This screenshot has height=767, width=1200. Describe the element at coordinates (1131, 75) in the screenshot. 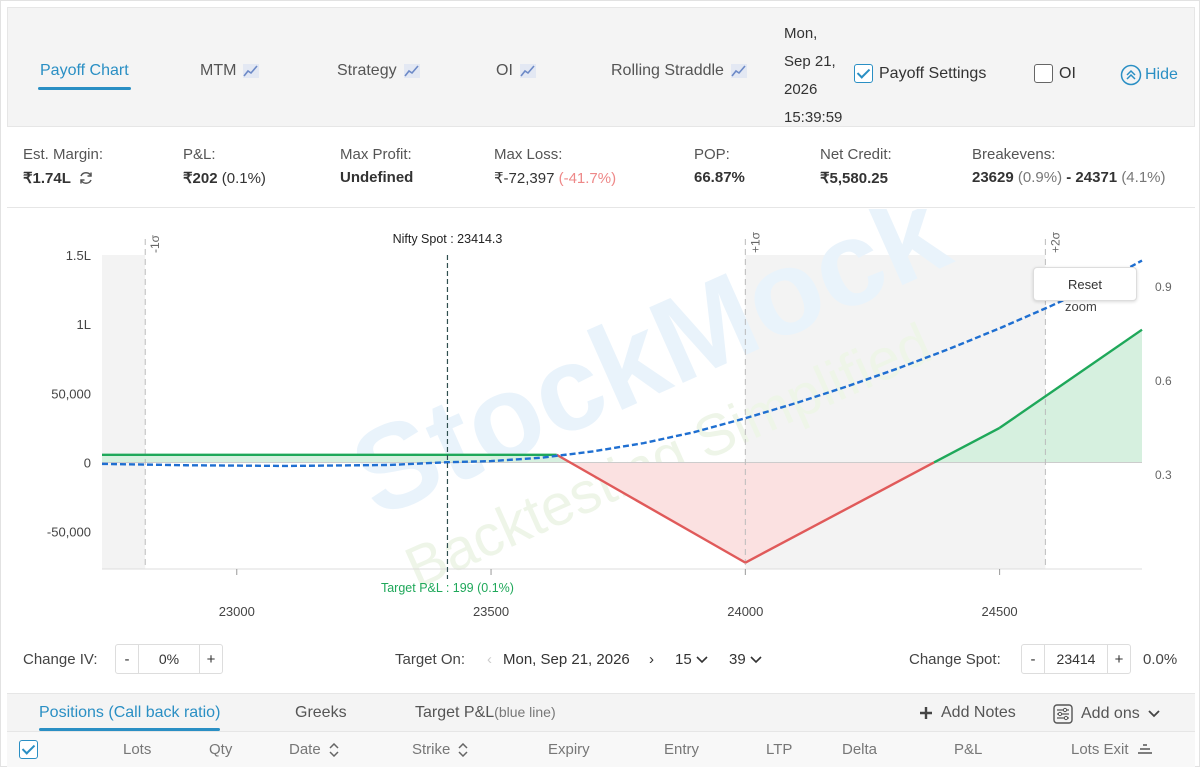

I see `collapse-up-icon` at that location.